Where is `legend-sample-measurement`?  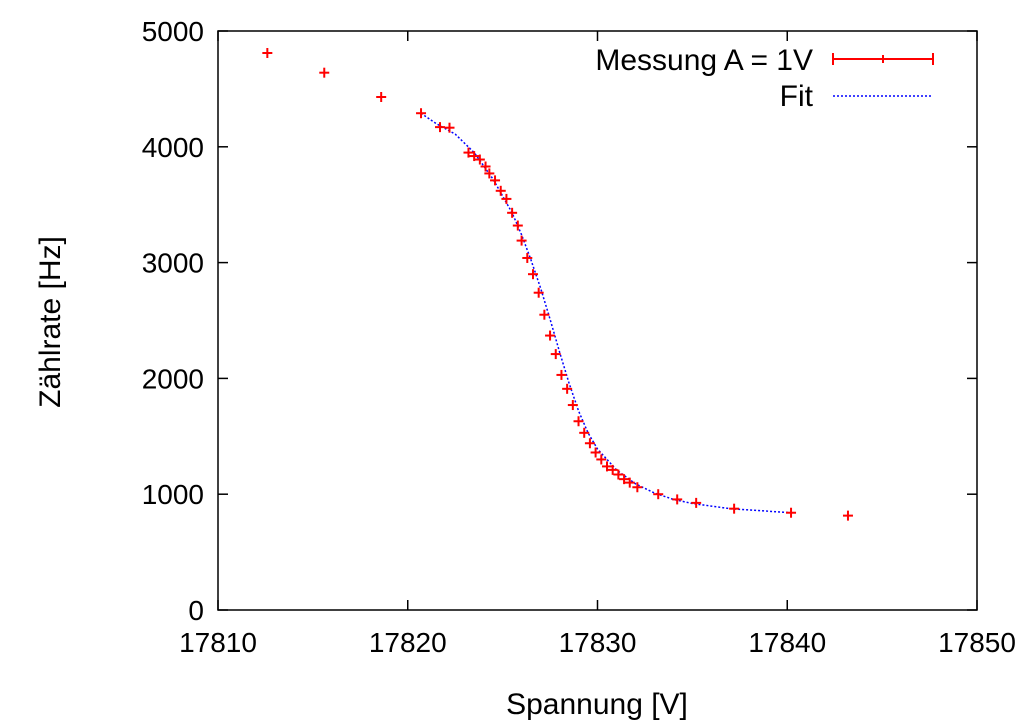
legend-sample-measurement is located at coordinates (883, 59).